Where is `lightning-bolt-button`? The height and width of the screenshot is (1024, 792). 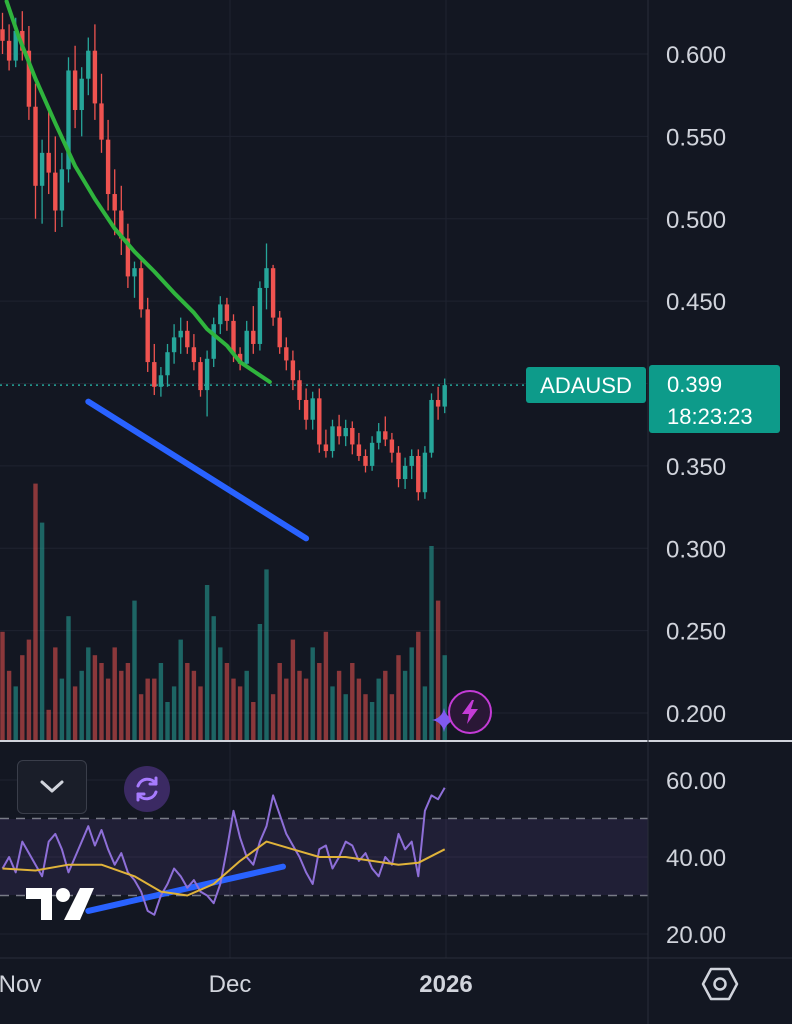
lightning-bolt-button is located at coordinates (470, 712).